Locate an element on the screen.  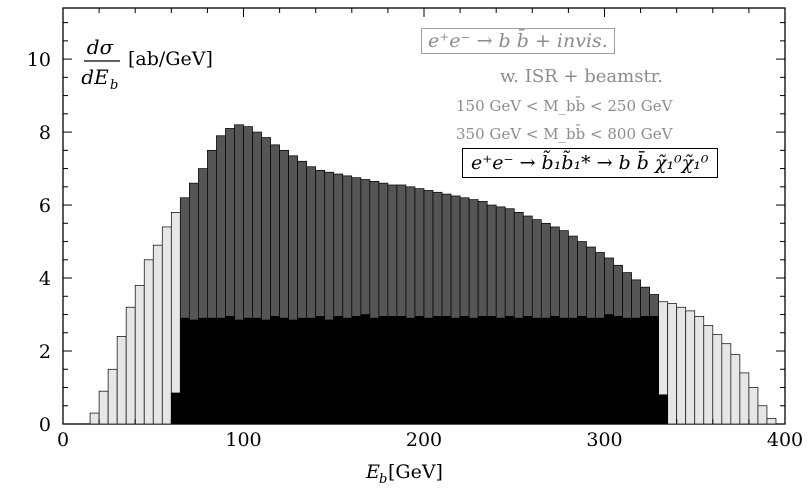
annotation-isr: w. ISR + beamstr. is located at coordinates (582, 76).